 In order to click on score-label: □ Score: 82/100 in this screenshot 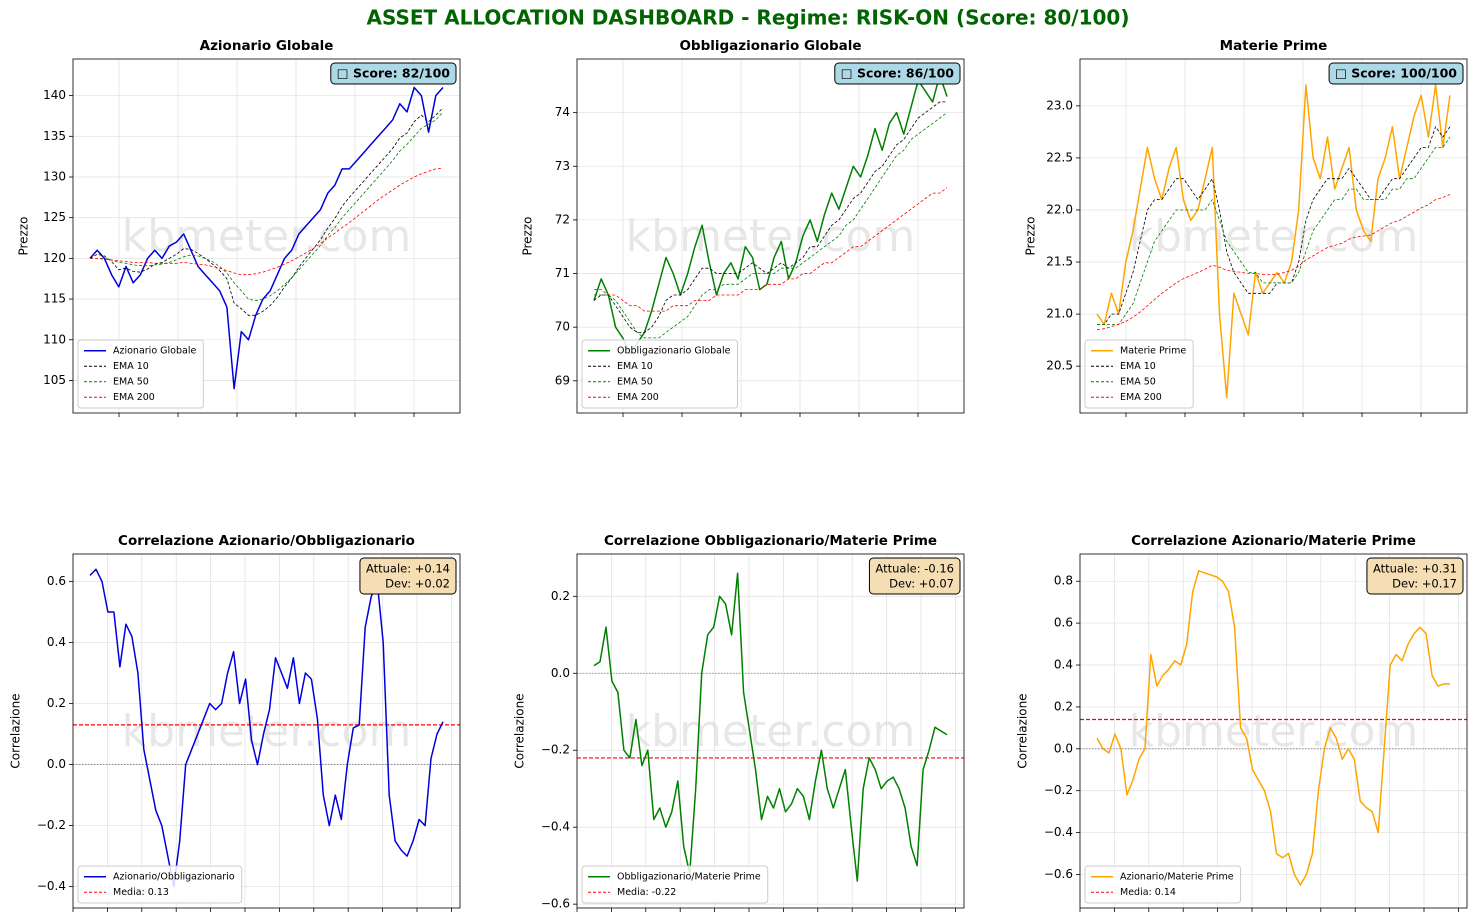, I will do `click(394, 73)`.